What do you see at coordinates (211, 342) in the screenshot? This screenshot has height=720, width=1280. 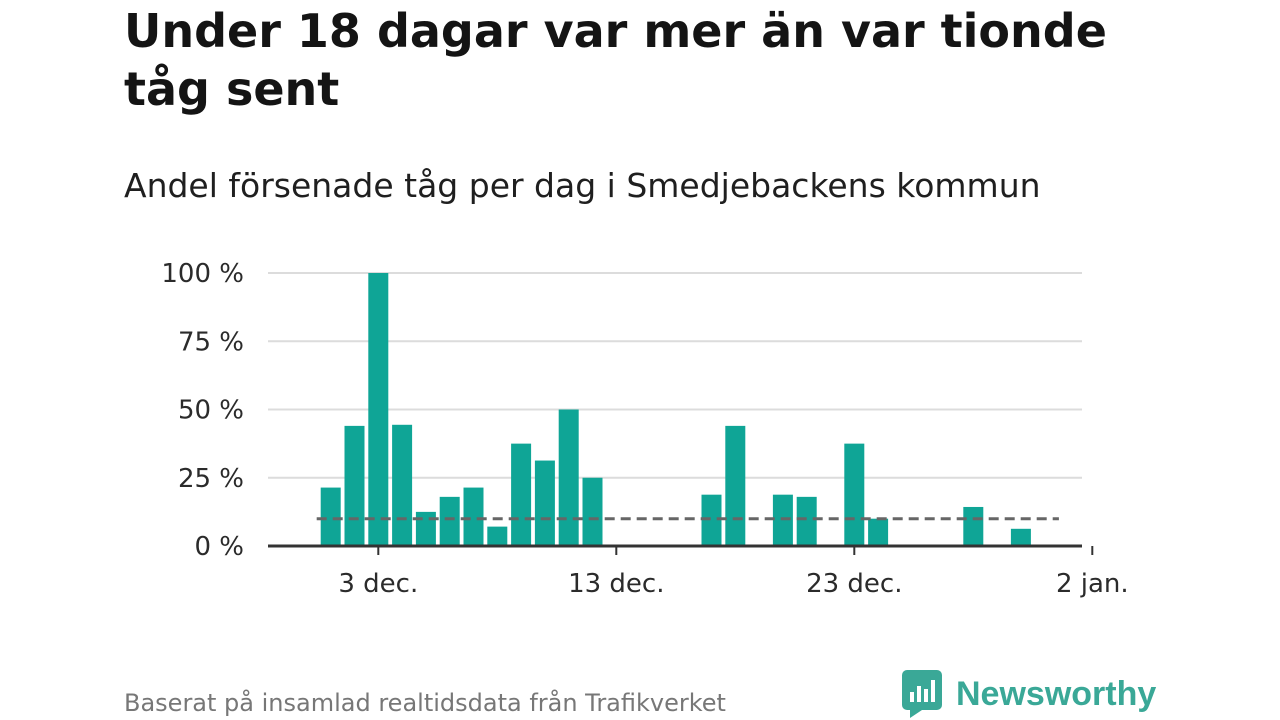 I see `y-tick-label: 75 %` at bounding box center [211, 342].